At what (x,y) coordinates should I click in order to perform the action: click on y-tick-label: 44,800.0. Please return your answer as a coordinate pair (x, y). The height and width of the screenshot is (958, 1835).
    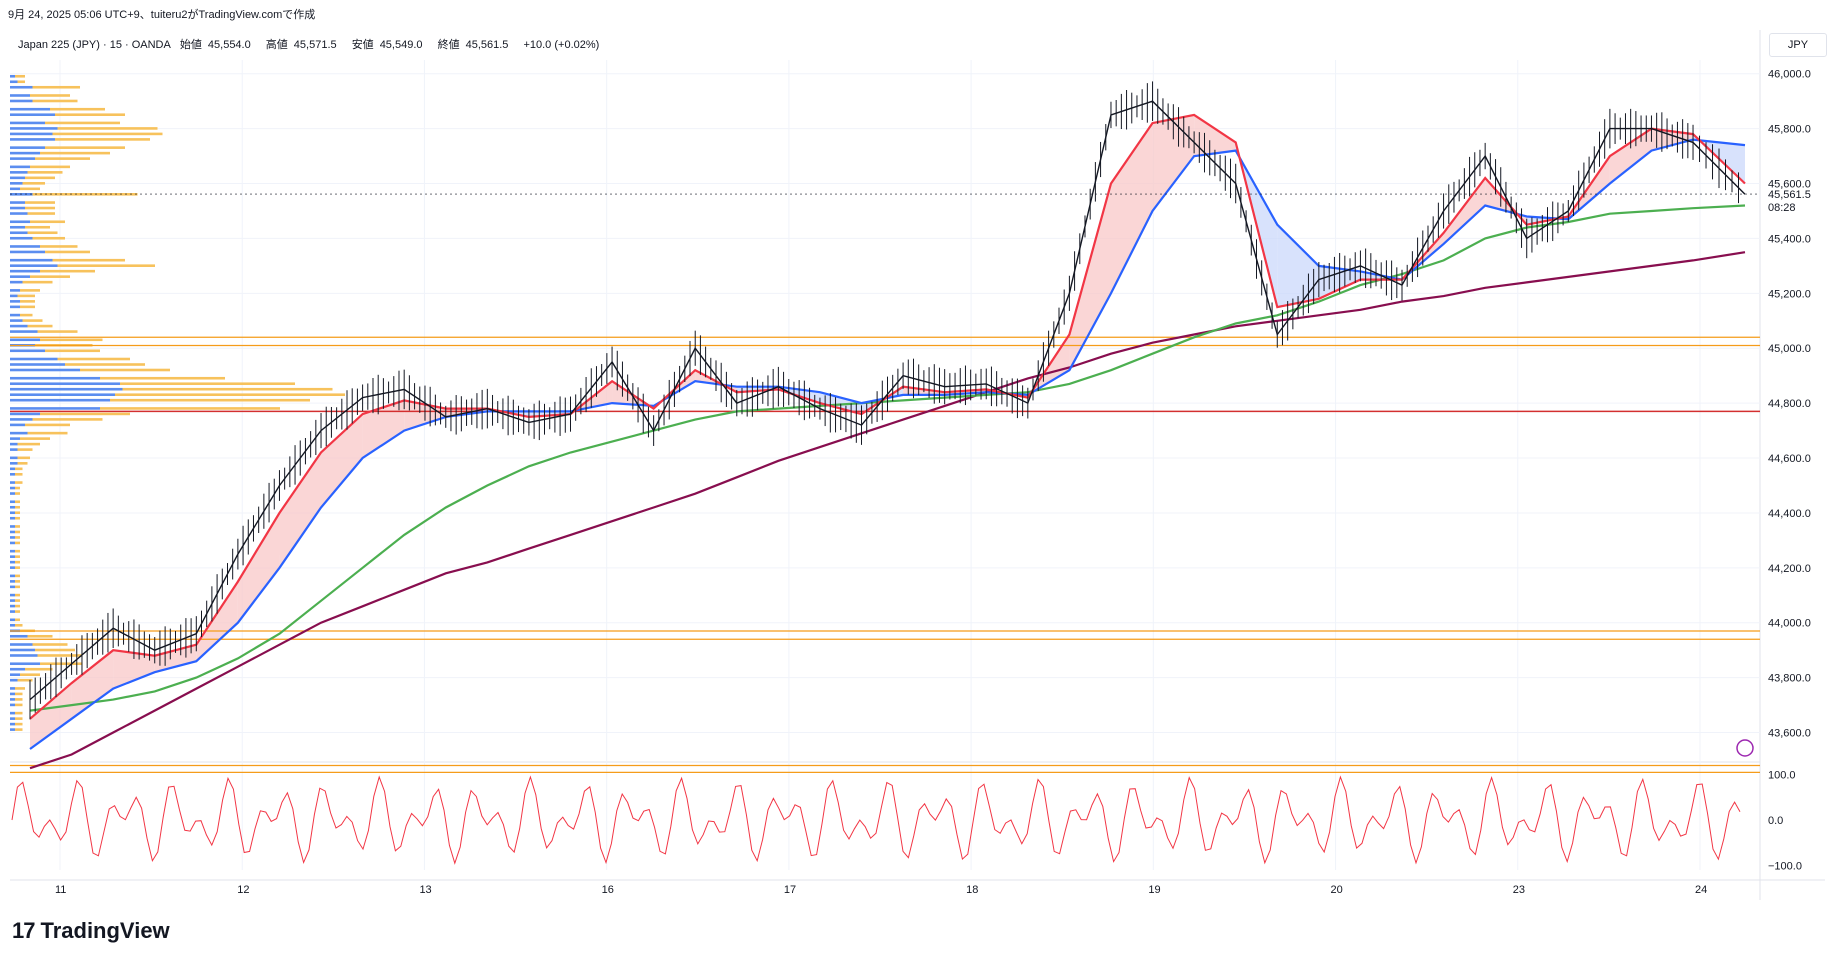
    Looking at the image, I should click on (1789, 404).